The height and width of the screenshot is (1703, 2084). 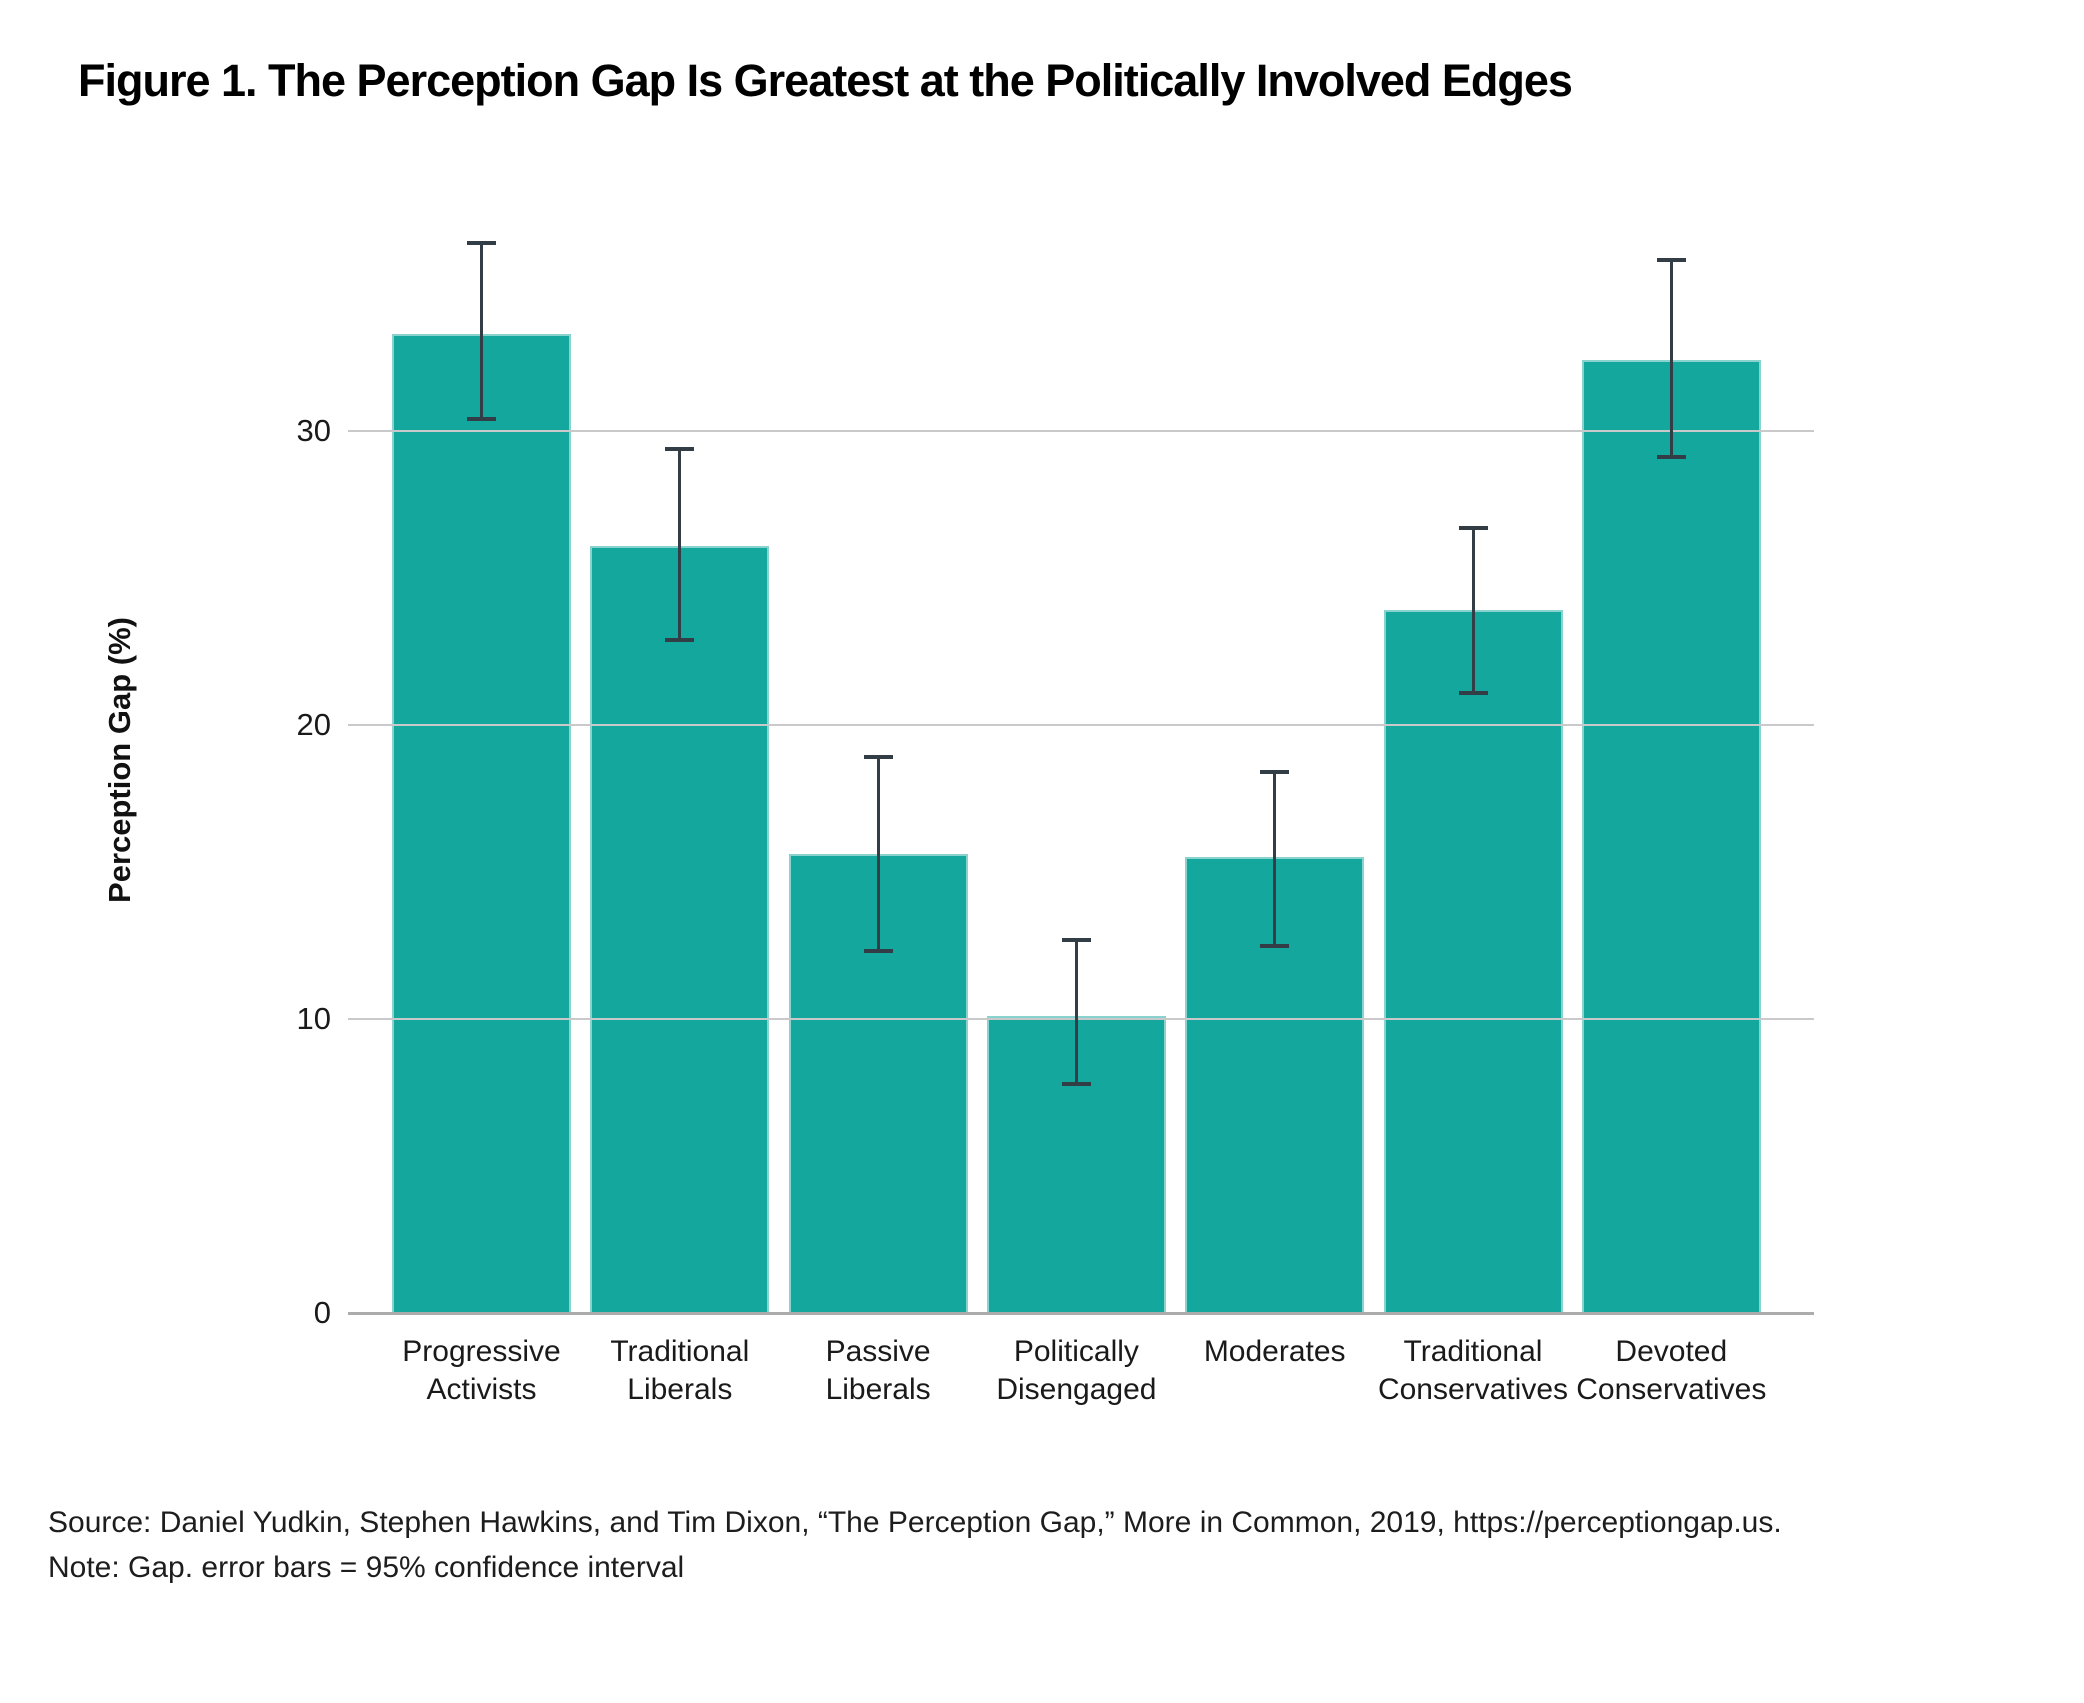 I want to click on x-category-label-4: Politically Disengaged, so click(x=1076, y=1371).